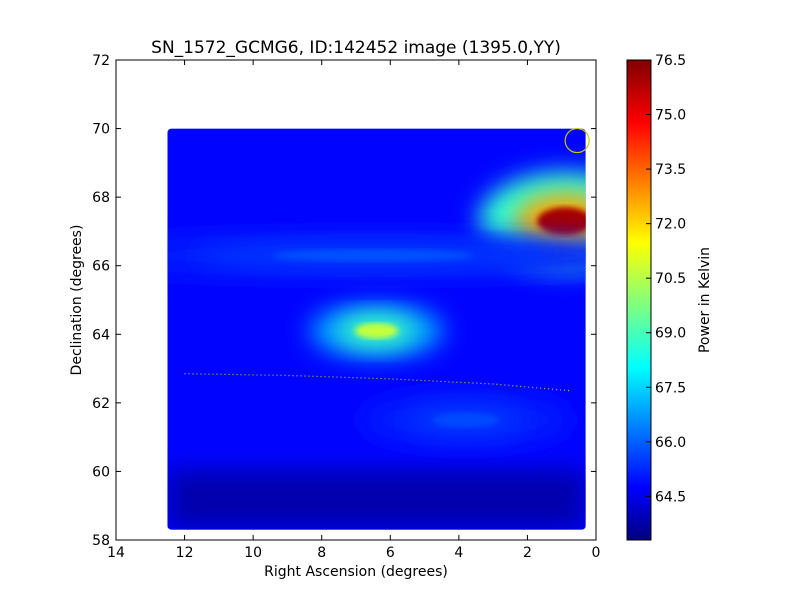  Describe the element at coordinates (670, 497) in the screenshot. I see `colorbar-tick-label: 64.5` at that location.